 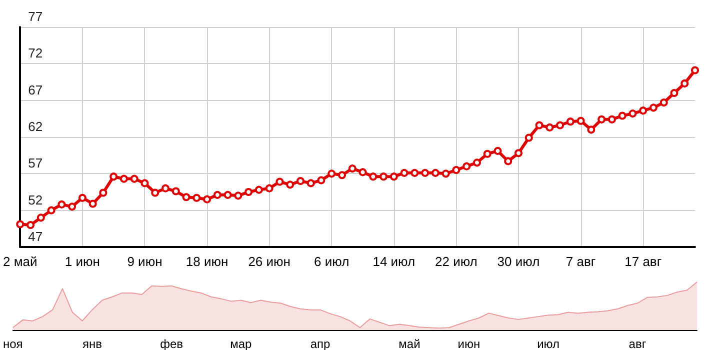 What do you see at coordinates (12, 343) in the screenshot?
I see `x-tick-label: ноя` at bounding box center [12, 343].